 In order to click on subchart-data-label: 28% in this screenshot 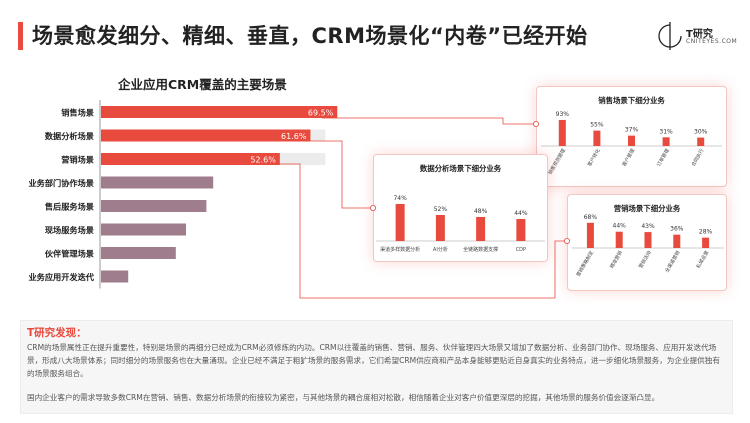, I will do `click(706, 232)`.